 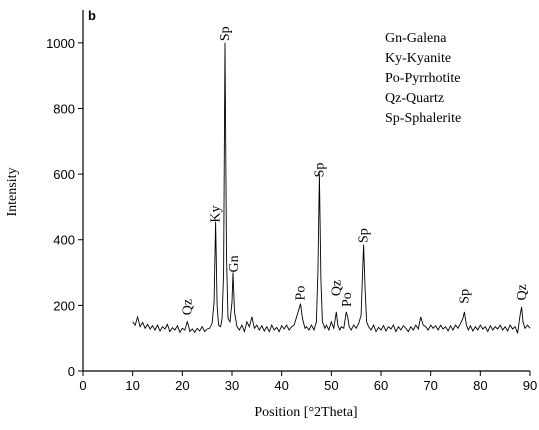 I want to click on x-tick-label: 50, so click(x=331, y=385).